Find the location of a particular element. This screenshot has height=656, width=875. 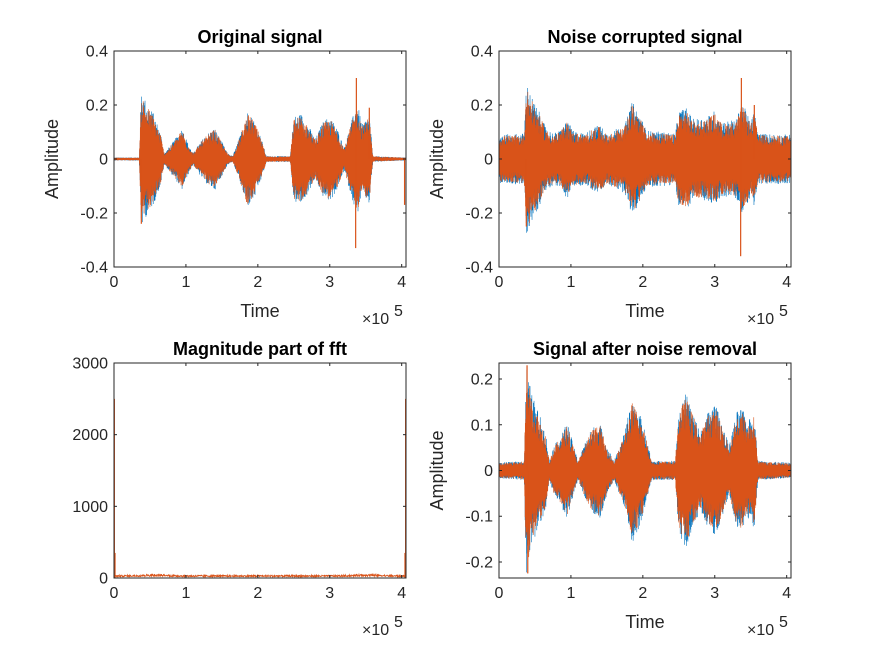

chart-title: Magnitude part of fft is located at coordinates (260, 349).